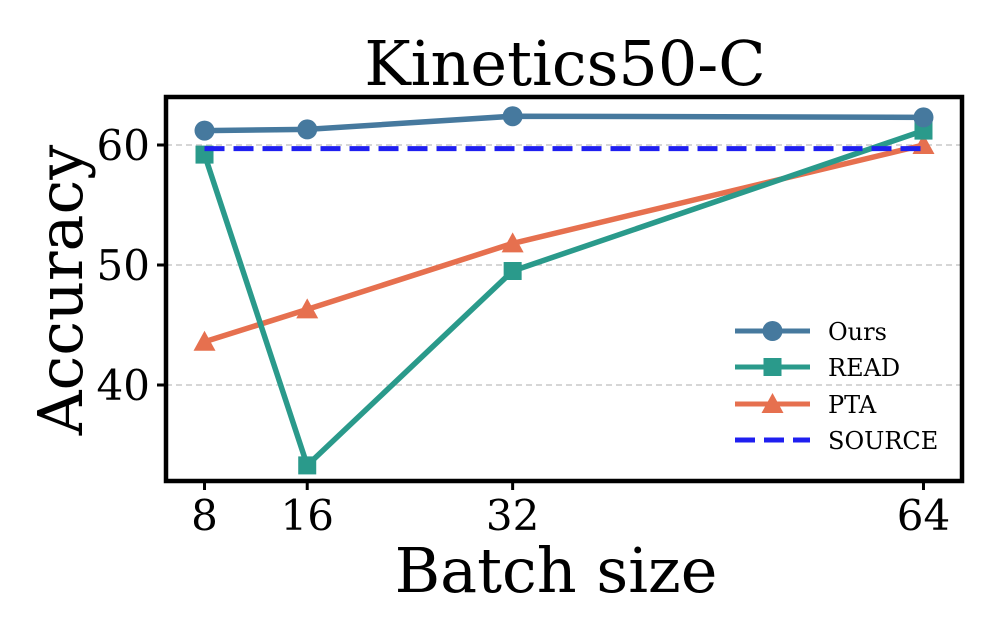 The width and height of the screenshot is (996, 641). I want to click on legend-label-source: SOURCE, so click(883, 441).